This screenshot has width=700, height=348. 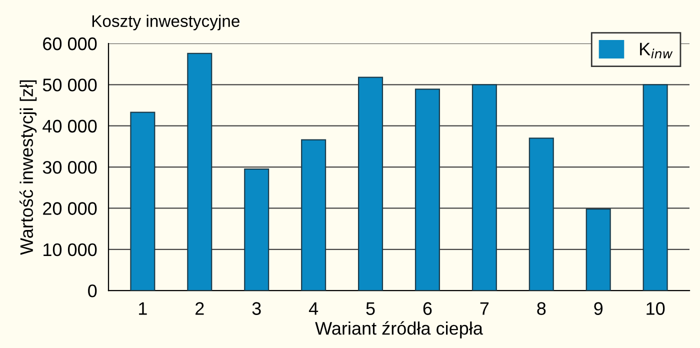 What do you see at coordinates (70, 43) in the screenshot?
I see `y-tick-label: 60 000` at bounding box center [70, 43].